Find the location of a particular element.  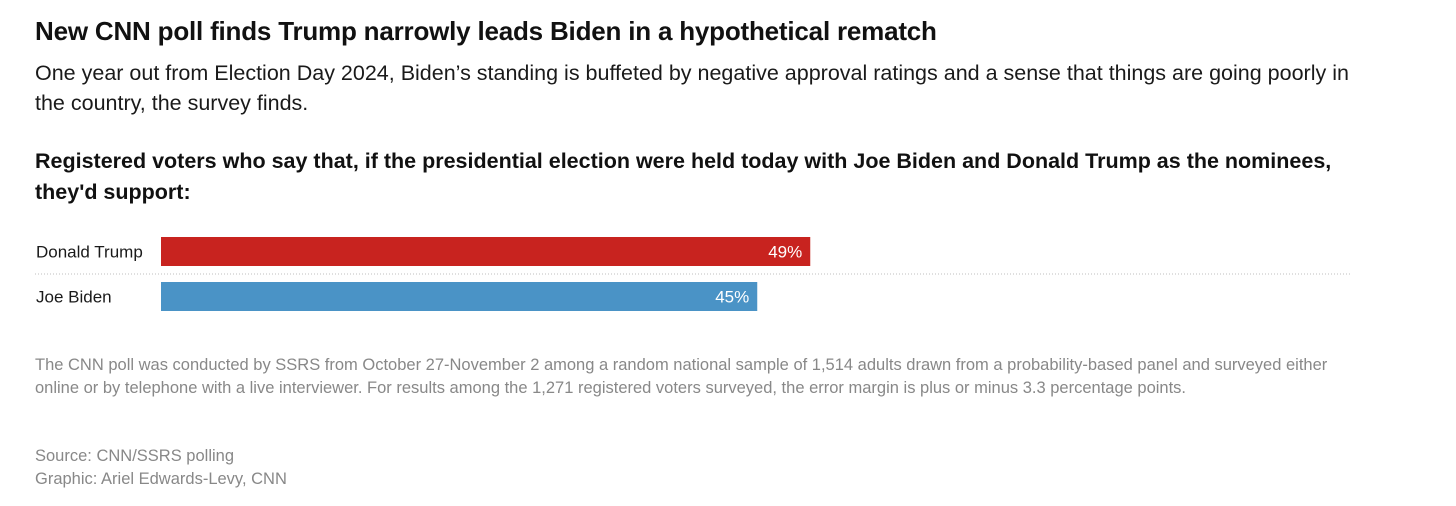

category-label: Donald Trump is located at coordinates (89, 252).